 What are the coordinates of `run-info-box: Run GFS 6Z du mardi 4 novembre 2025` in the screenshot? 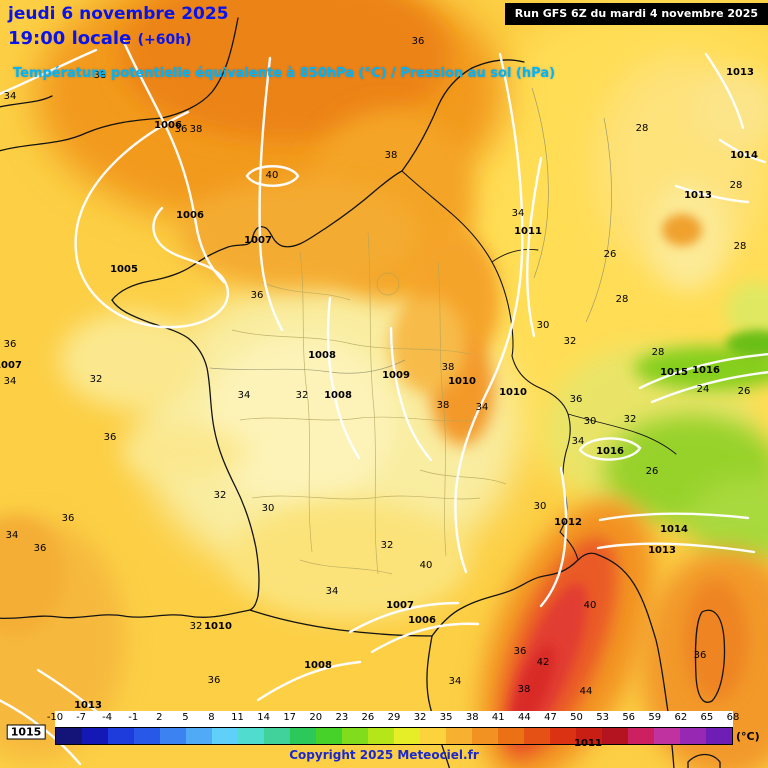 It's located at (636, 14).